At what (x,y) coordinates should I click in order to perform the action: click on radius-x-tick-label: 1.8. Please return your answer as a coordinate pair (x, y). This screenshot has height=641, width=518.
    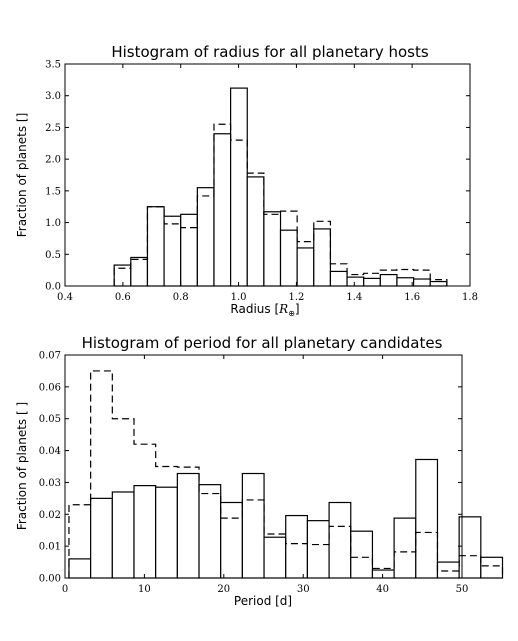
    Looking at the image, I should click on (470, 297).